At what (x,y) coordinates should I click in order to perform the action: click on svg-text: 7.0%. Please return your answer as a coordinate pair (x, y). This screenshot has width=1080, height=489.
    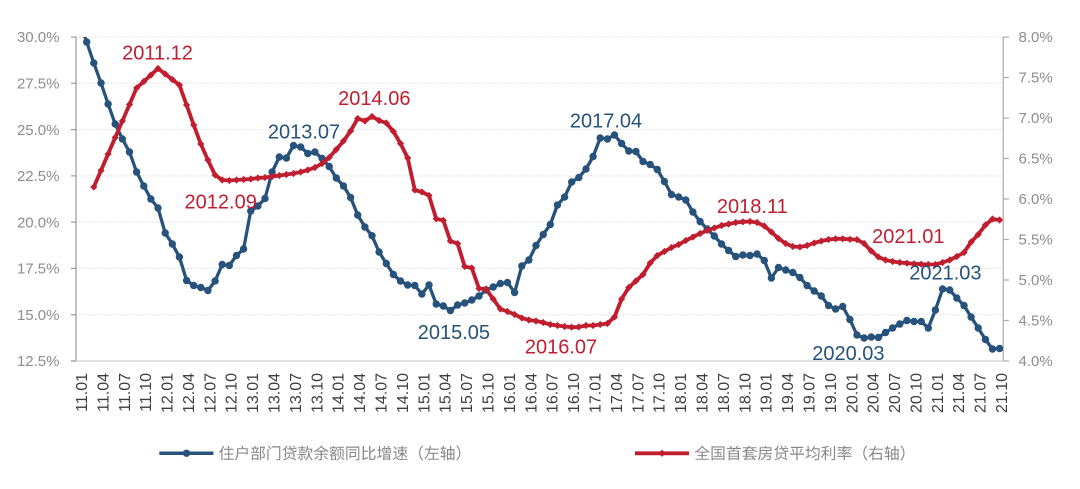
    Looking at the image, I should click on (1036, 118).